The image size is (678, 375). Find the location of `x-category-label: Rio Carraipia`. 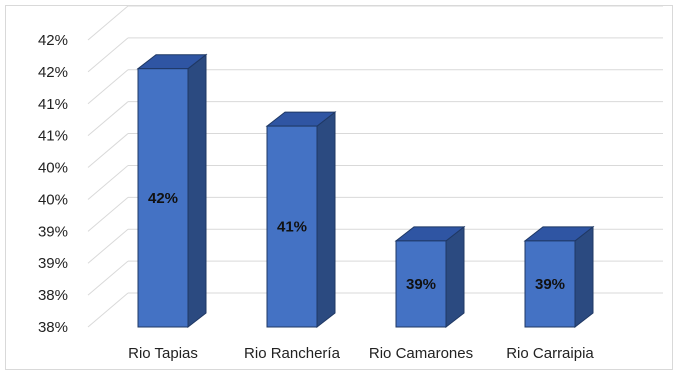

x-category-label: Rio Carraipia is located at coordinates (550, 353).